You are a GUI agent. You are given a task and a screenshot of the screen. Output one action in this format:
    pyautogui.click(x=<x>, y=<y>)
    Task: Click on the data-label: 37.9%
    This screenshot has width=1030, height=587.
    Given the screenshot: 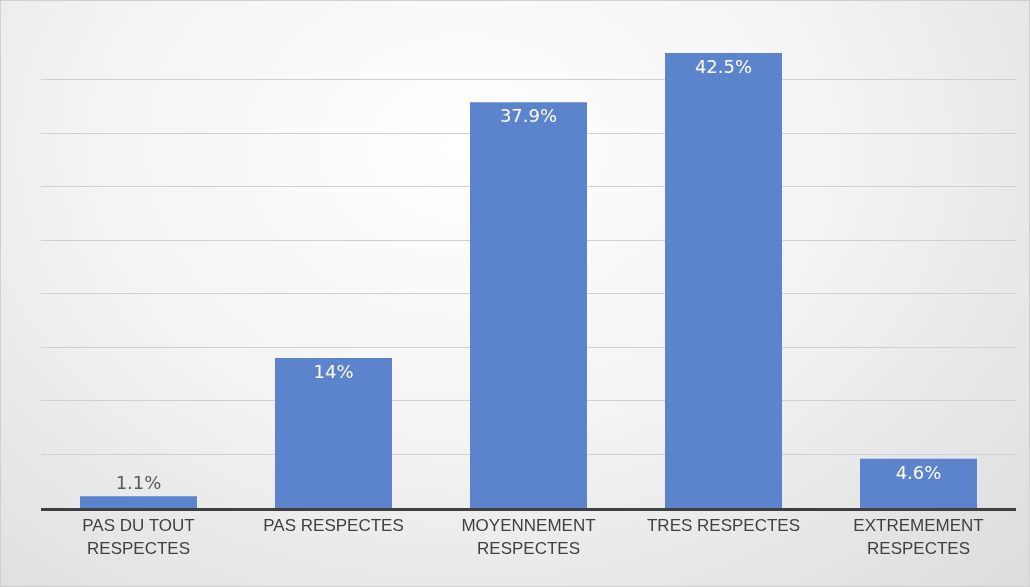 What is the action you would take?
    pyautogui.click(x=528, y=116)
    